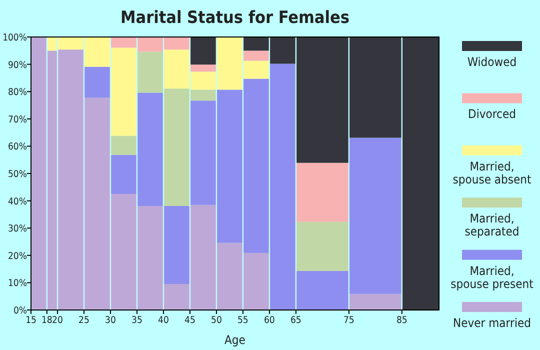  Describe the element at coordinates (17, 65) in the screenshot. I see `y-tick-label: 90%` at that location.